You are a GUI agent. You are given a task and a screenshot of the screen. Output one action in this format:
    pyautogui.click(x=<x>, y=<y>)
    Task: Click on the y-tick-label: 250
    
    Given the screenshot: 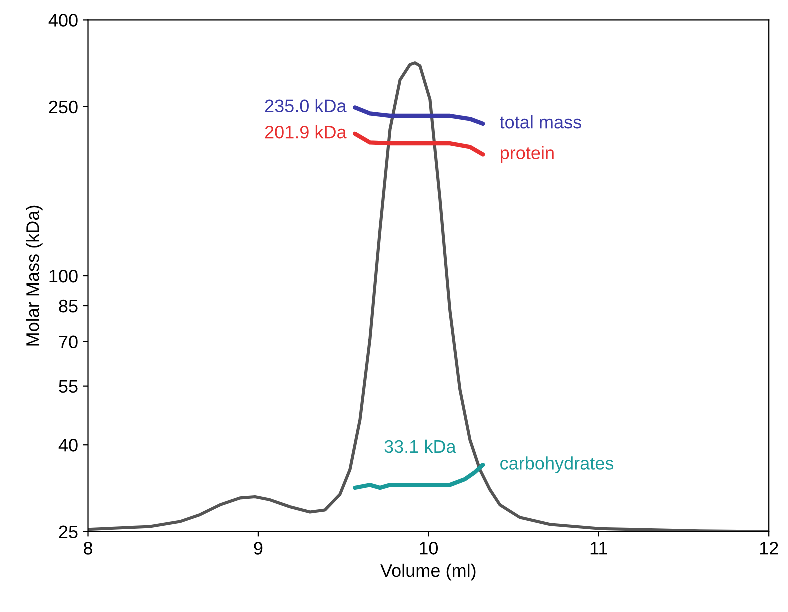 What is the action you would take?
    pyautogui.click(x=63, y=107)
    